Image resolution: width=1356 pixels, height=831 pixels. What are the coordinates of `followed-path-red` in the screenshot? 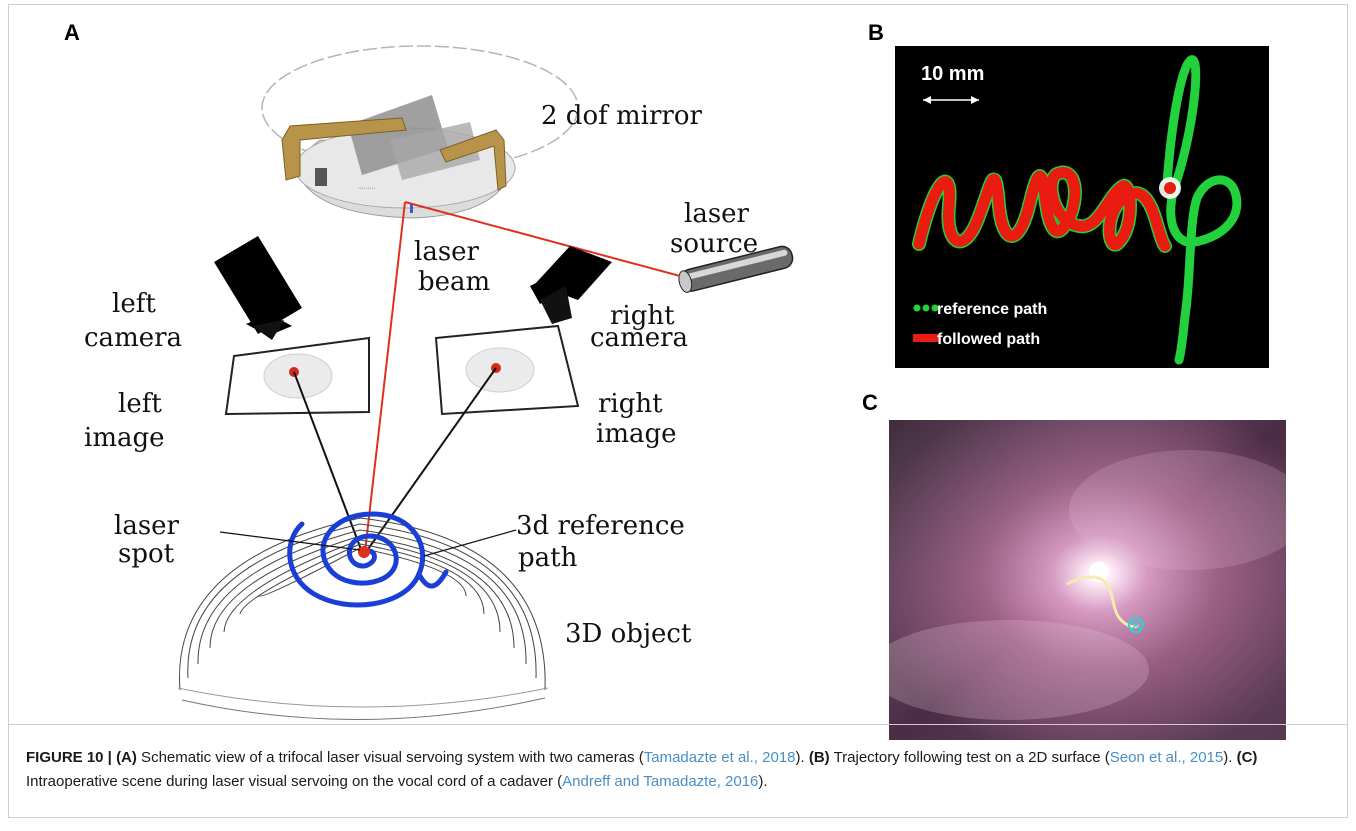 It's located at (1042, 209).